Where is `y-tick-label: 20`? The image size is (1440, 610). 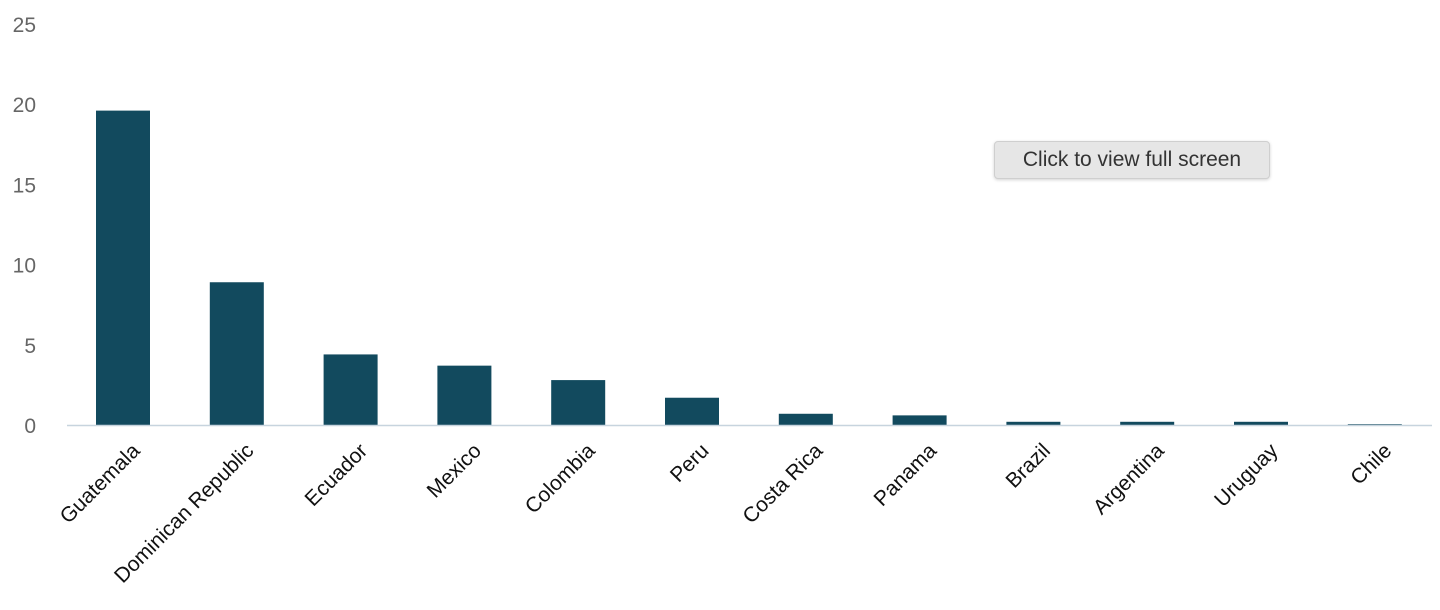
y-tick-label: 20 is located at coordinates (24, 105).